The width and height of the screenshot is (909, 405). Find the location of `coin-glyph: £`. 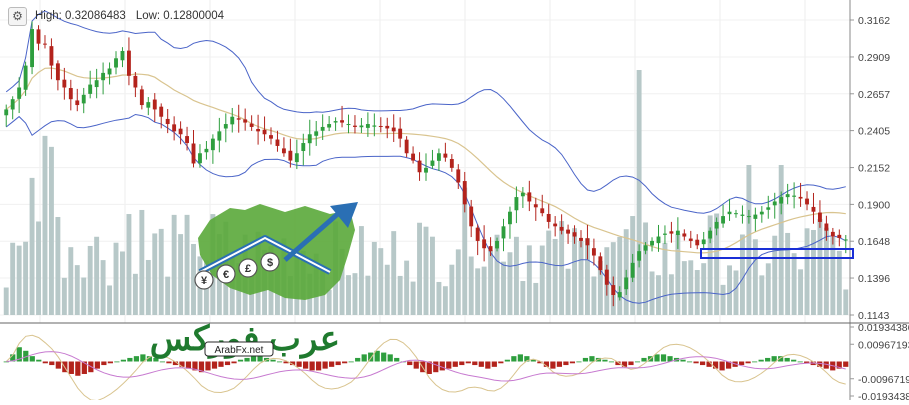

coin-glyph: £ is located at coordinates (248, 269).